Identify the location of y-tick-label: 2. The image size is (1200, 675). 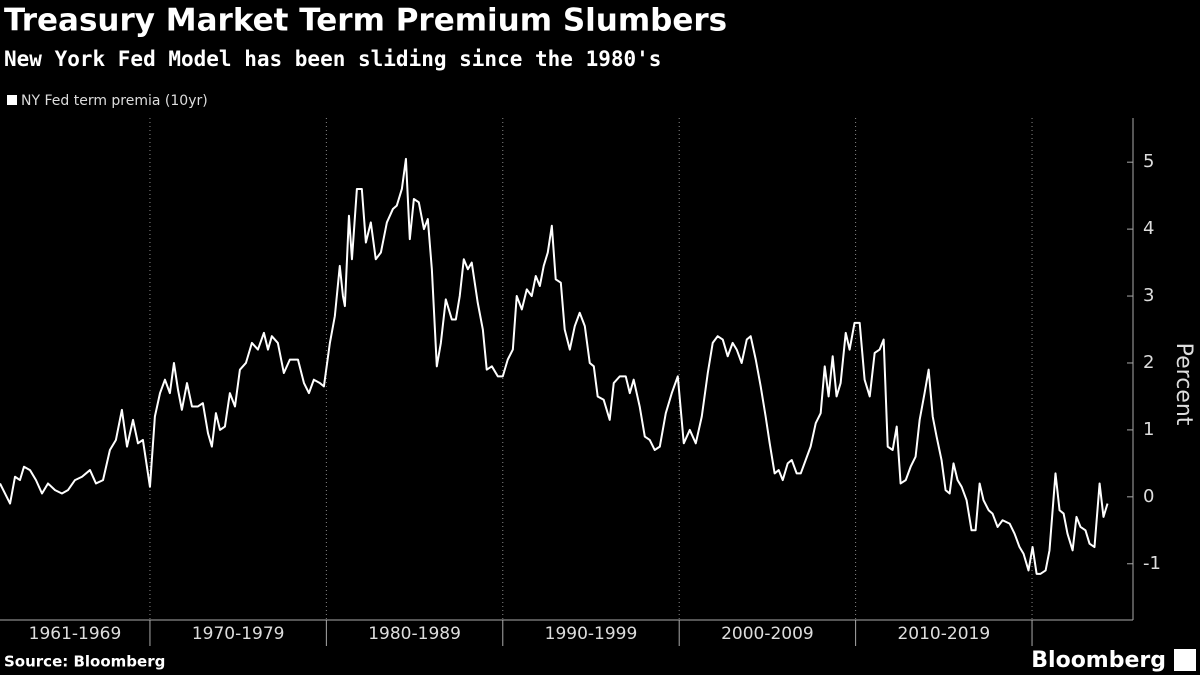
(1148, 362).